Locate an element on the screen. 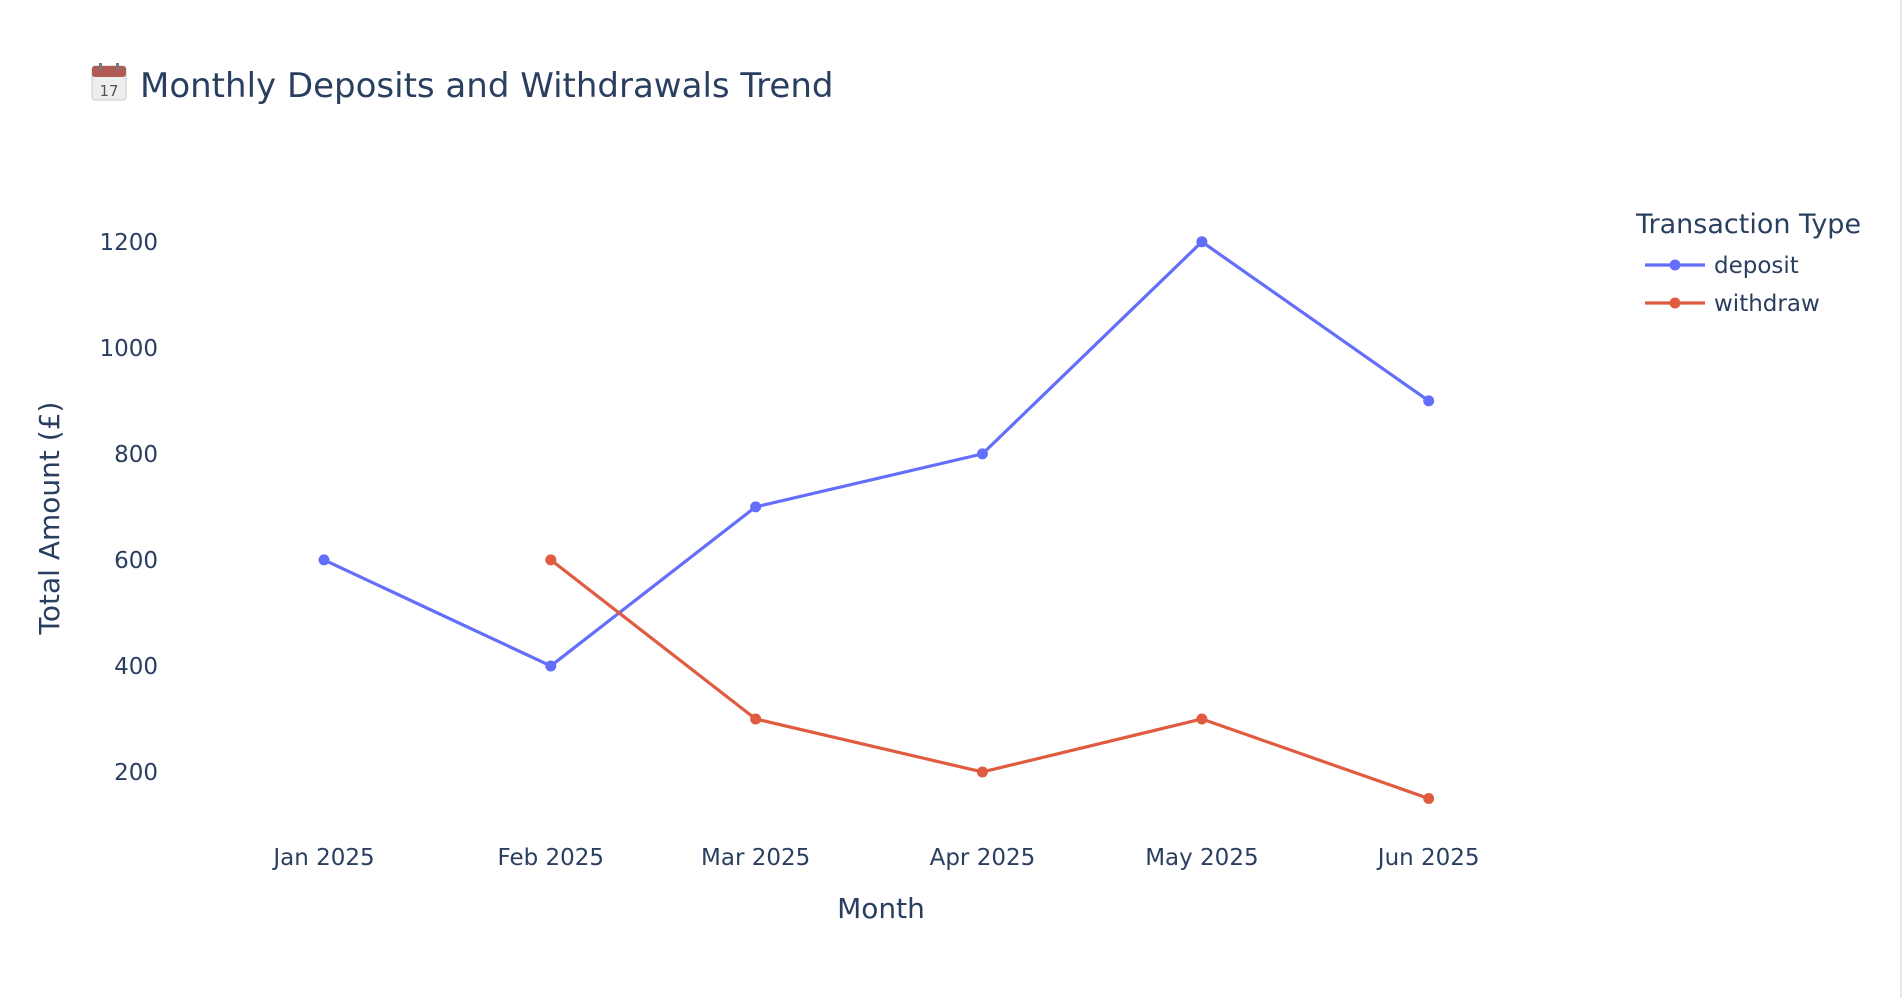 The height and width of the screenshot is (1002, 1902). x-tick-label: Apr 2025 is located at coordinates (983, 858).